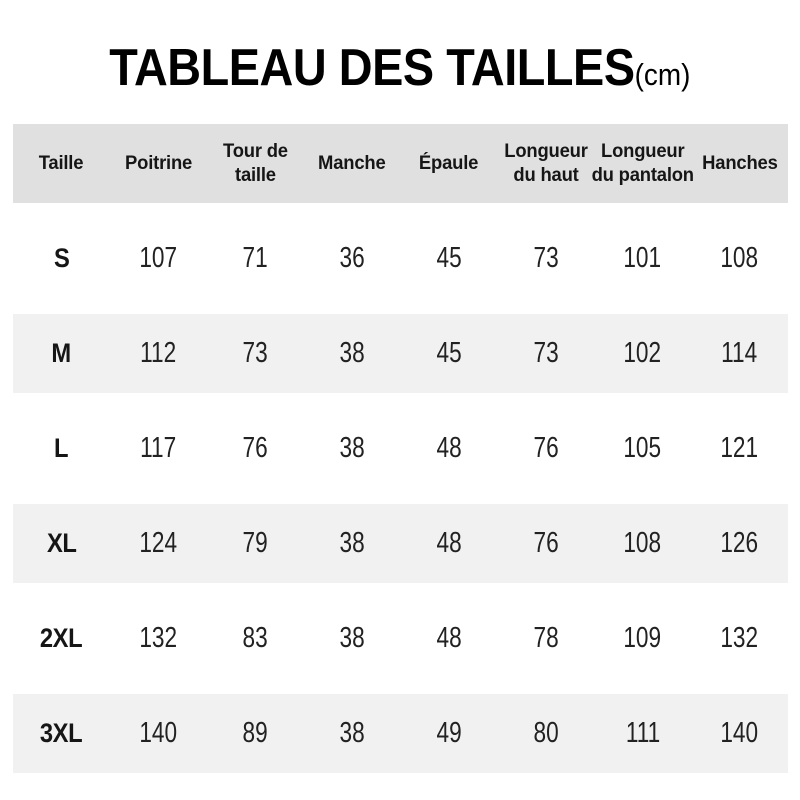  I want to click on value-label: 111, so click(642, 733).